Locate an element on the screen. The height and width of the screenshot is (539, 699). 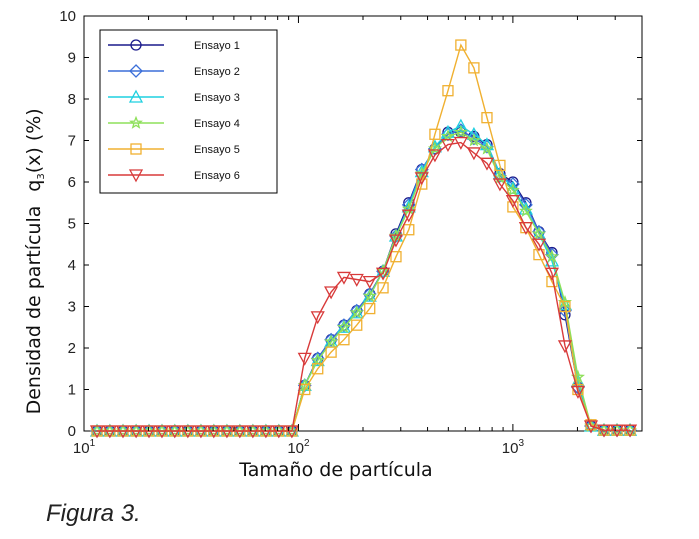
legend-label: Ensayo 4 is located at coordinates (217, 124).